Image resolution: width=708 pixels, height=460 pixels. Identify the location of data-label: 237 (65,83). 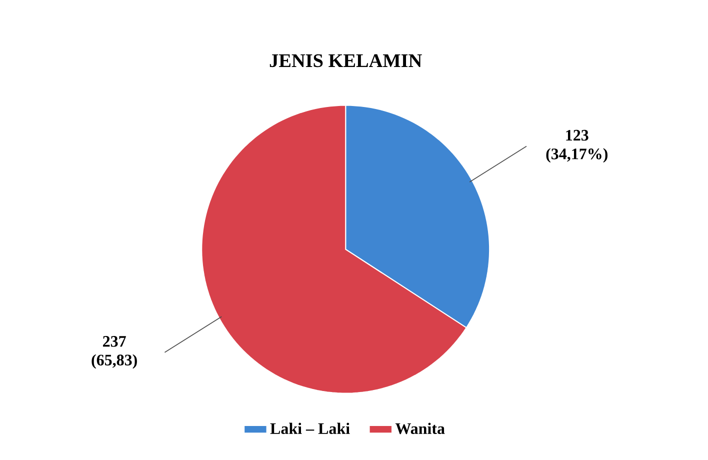
(114, 352).